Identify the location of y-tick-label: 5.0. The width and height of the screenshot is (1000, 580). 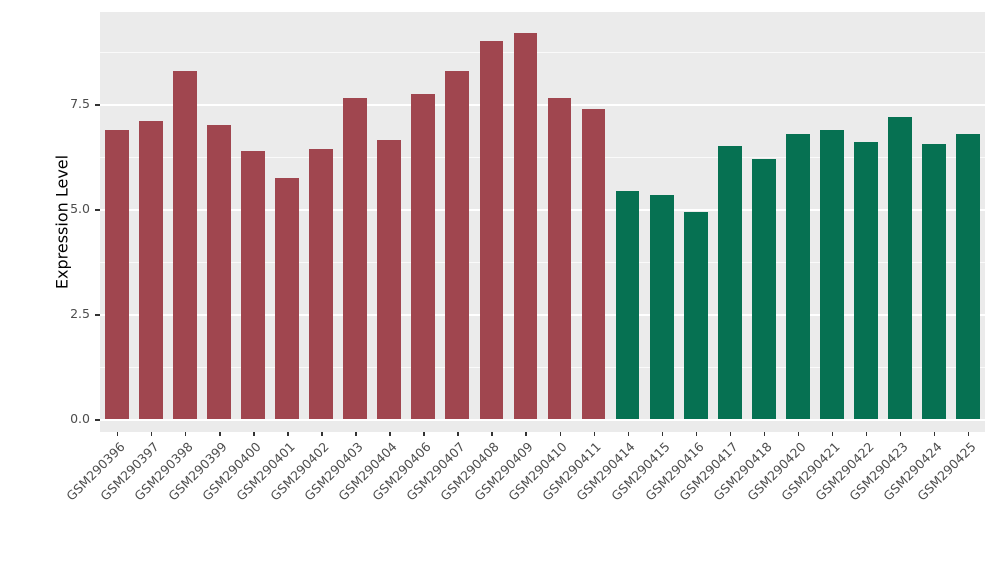
(80, 209).